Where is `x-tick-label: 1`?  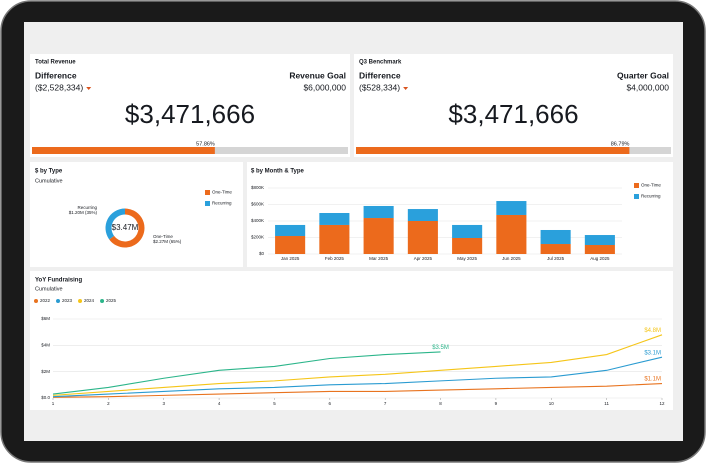
x-tick-label: 1 is located at coordinates (53, 403).